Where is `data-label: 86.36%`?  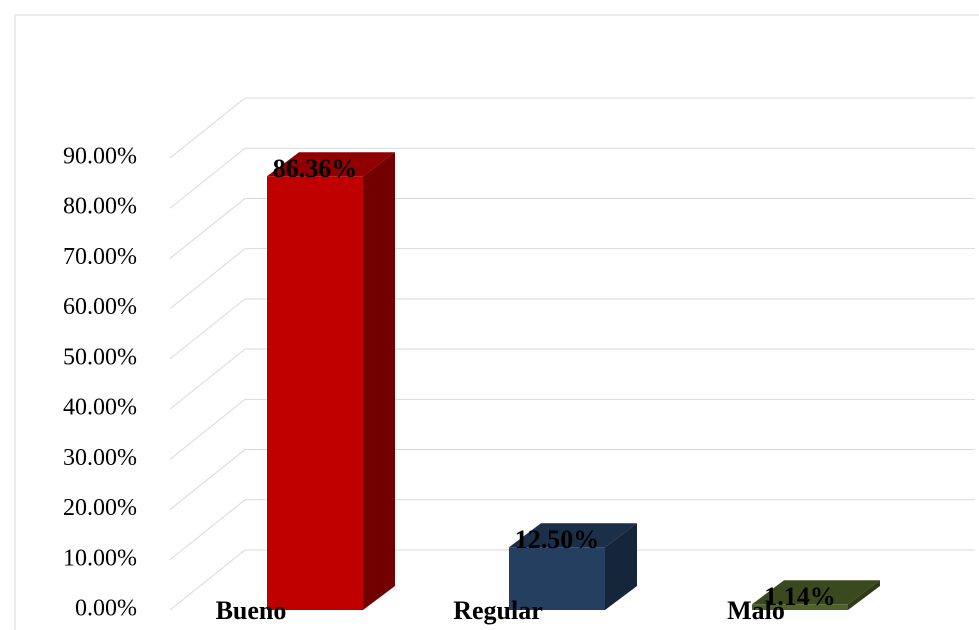
data-label: 86.36% is located at coordinates (315, 168).